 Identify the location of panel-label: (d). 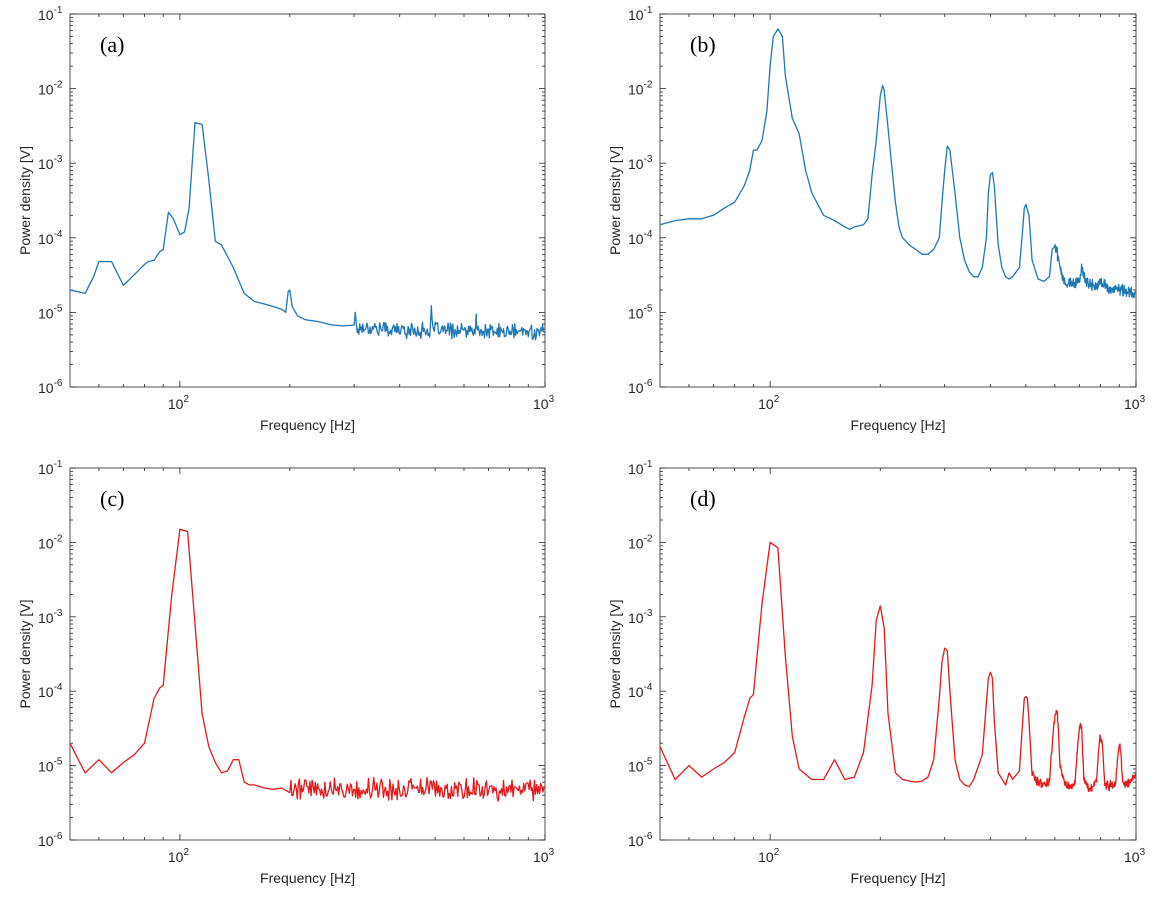
(703, 498).